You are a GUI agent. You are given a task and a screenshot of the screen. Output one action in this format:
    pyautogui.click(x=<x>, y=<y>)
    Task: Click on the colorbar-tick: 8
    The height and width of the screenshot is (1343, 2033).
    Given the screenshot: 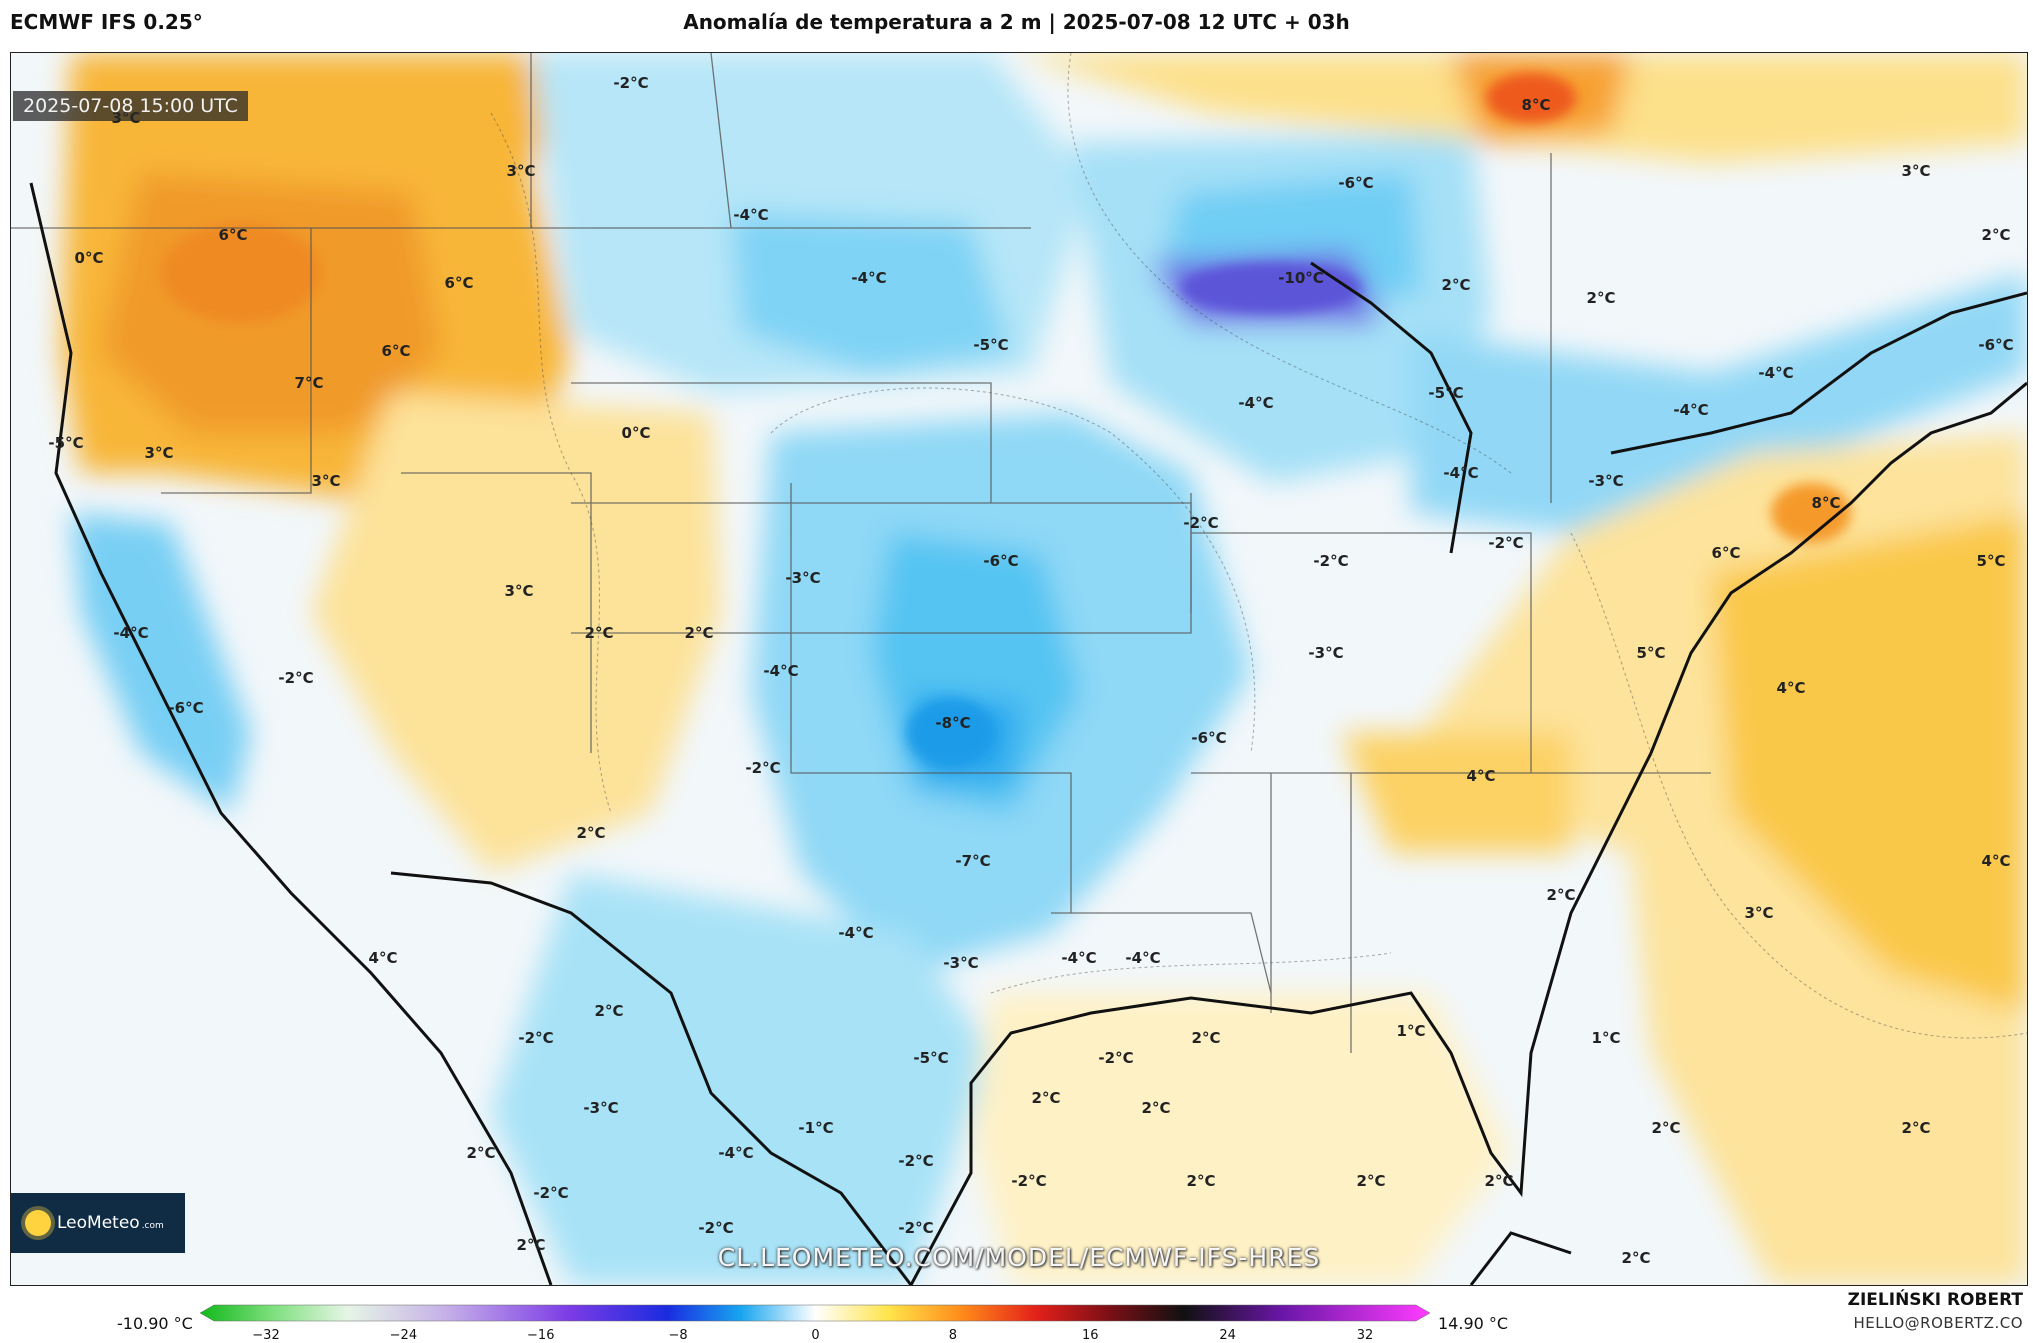 What is the action you would take?
    pyautogui.click(x=953, y=1335)
    